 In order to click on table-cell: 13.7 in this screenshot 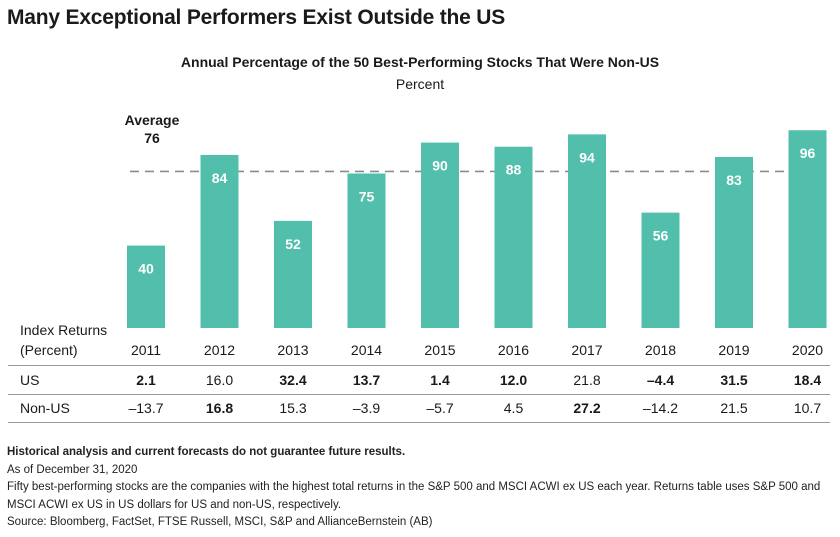, I will do `click(366, 380)`.